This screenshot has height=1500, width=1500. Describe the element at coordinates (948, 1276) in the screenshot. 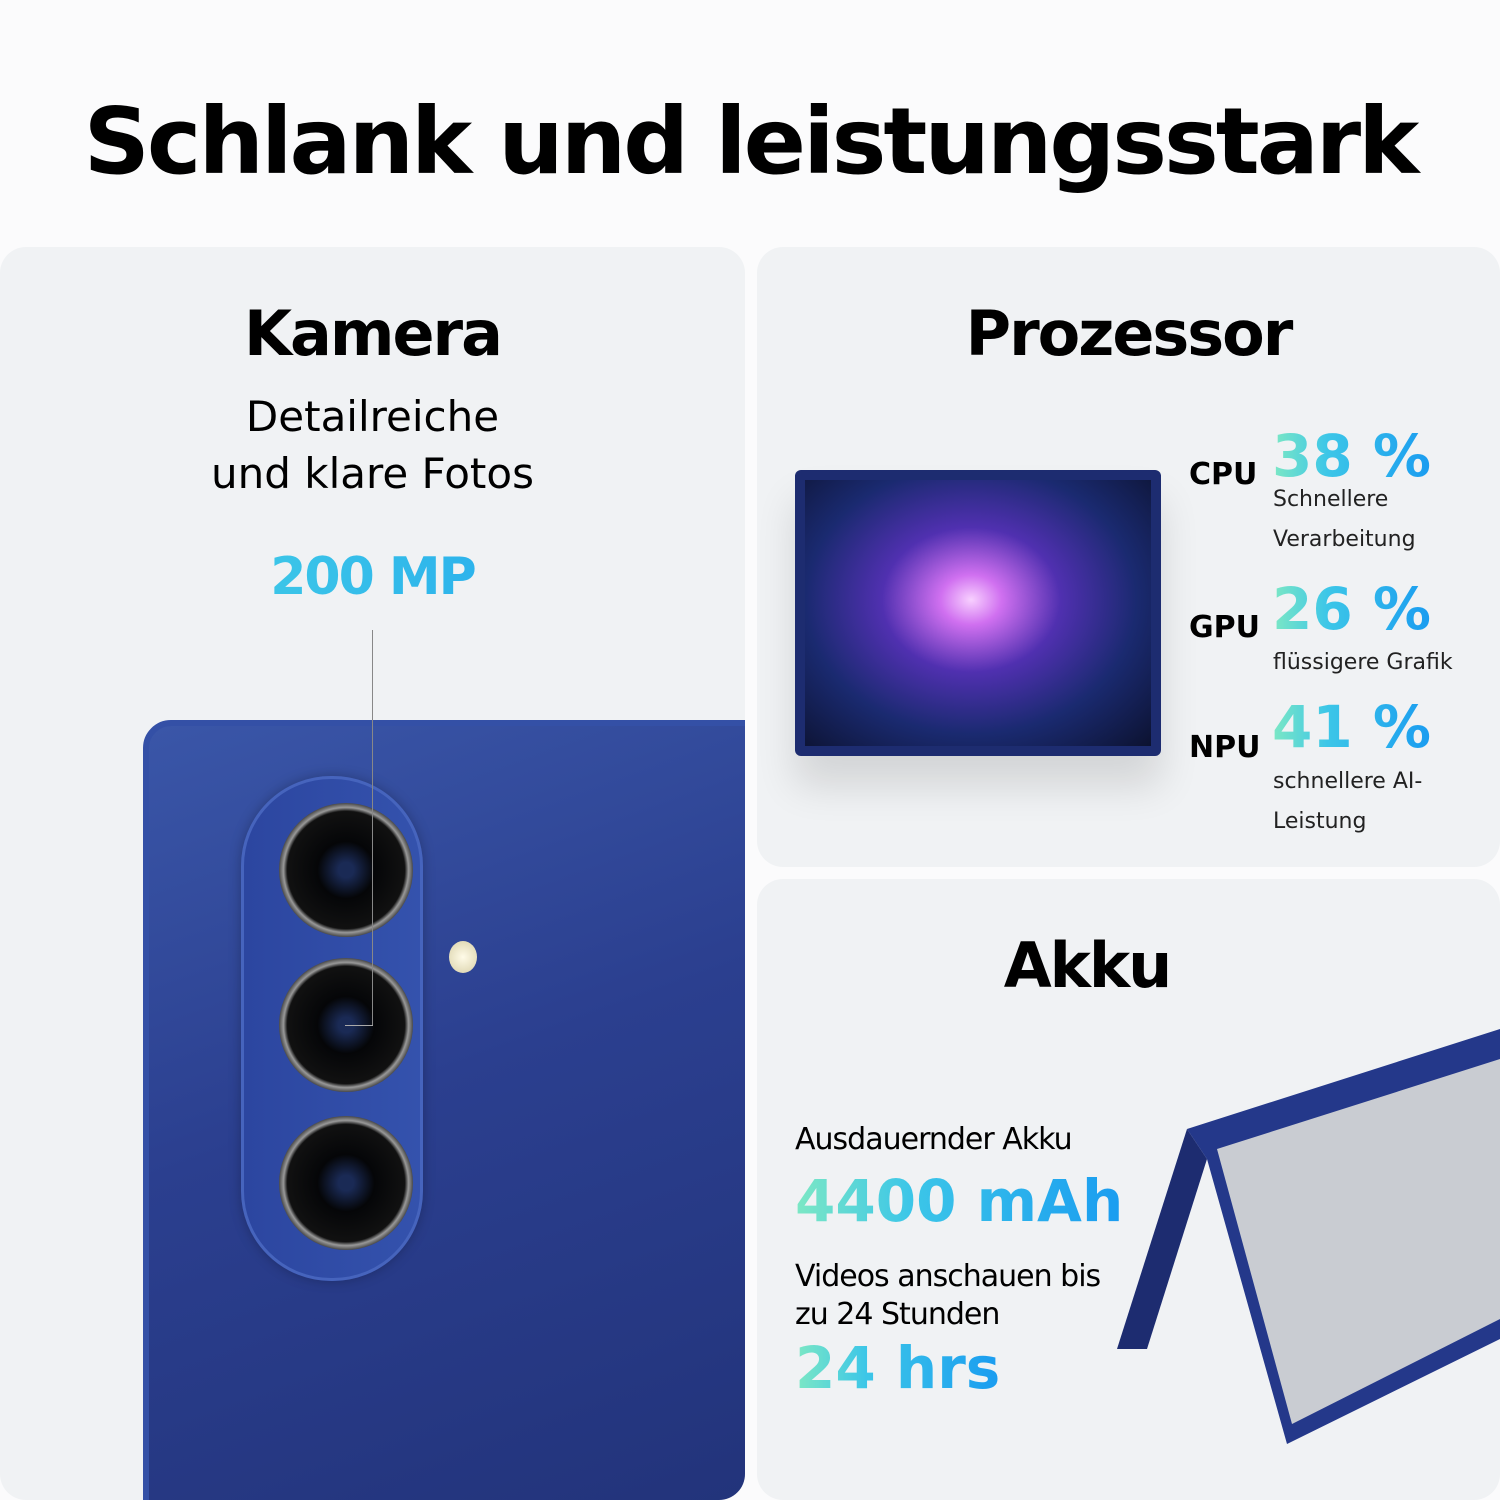

I see `video-desc-1: Videos anschauen bis` at that location.